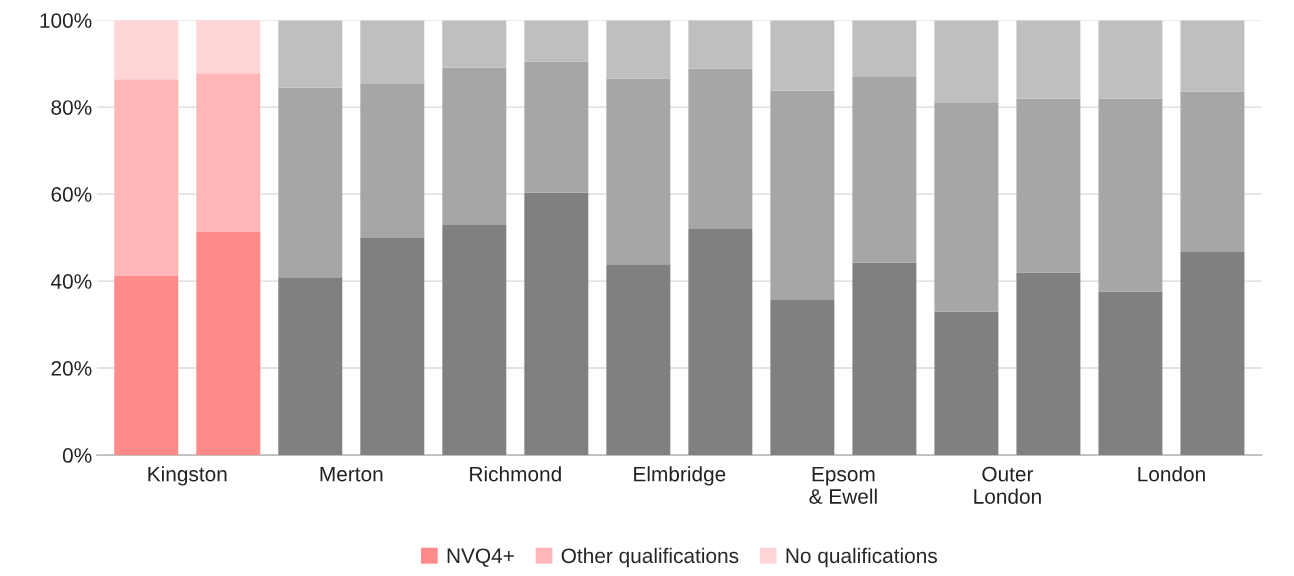  Describe the element at coordinates (680, 476) in the screenshot. I see `x-tick-label: Elmbridge` at that location.